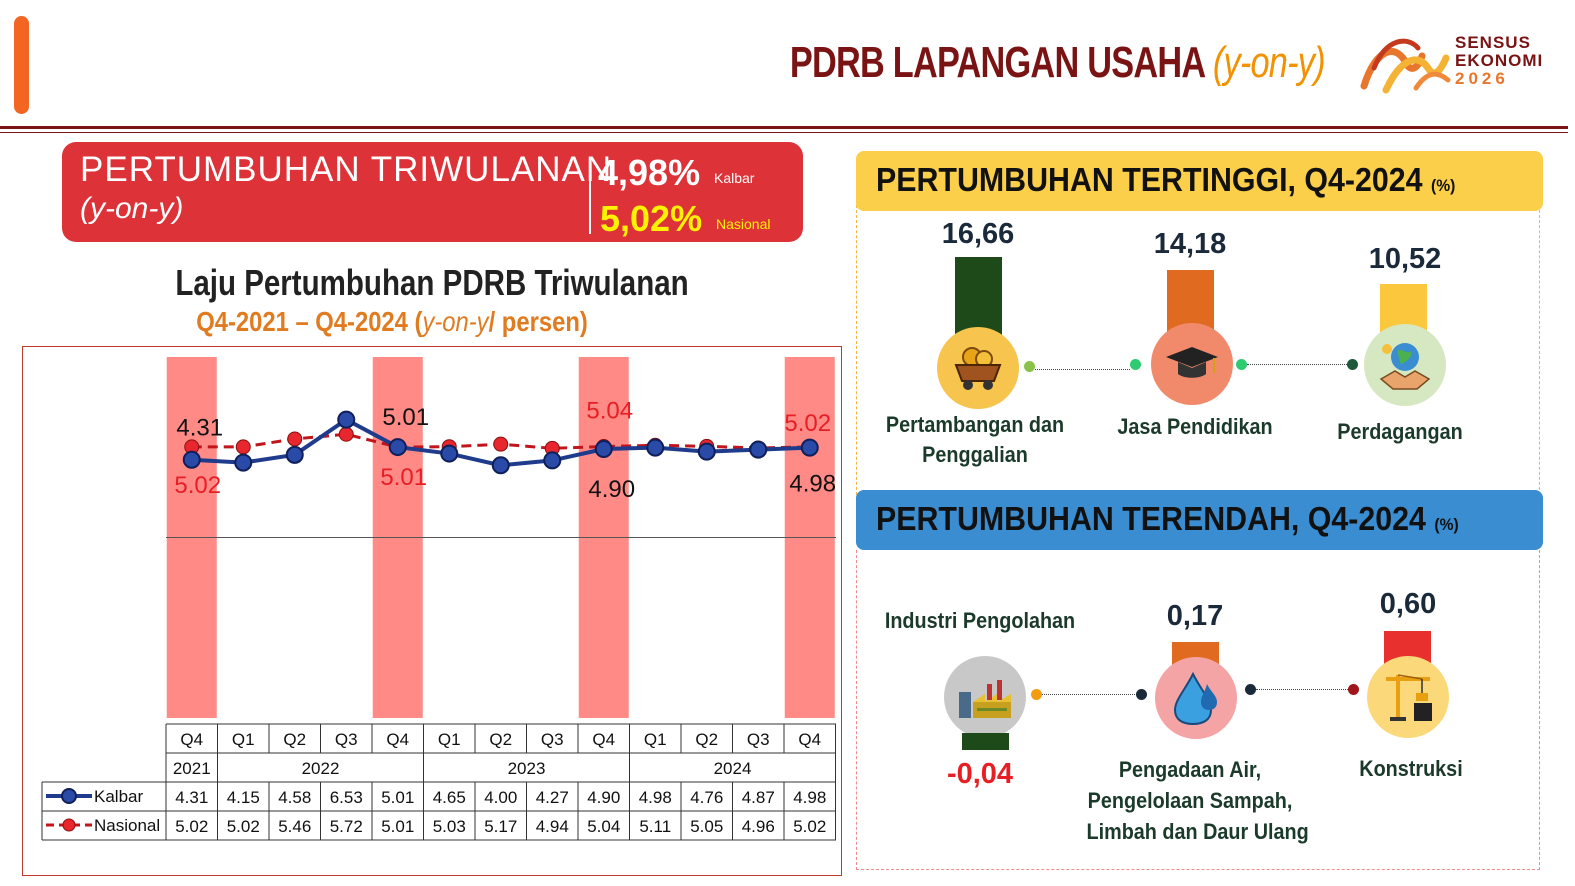  I want to click on nasional-data-label: 5.04, so click(609, 411).